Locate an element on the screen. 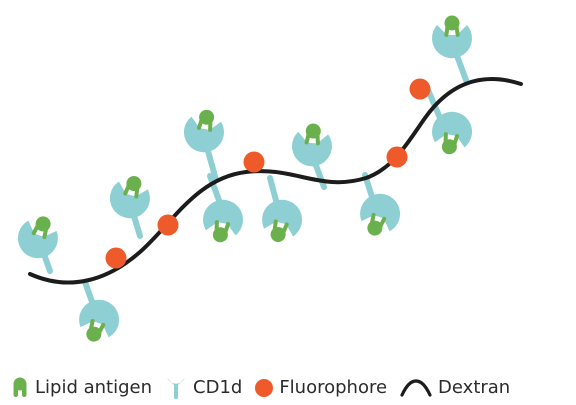  legend-item-lipid-antigen: Lipid antigen is located at coordinates (81, 388).